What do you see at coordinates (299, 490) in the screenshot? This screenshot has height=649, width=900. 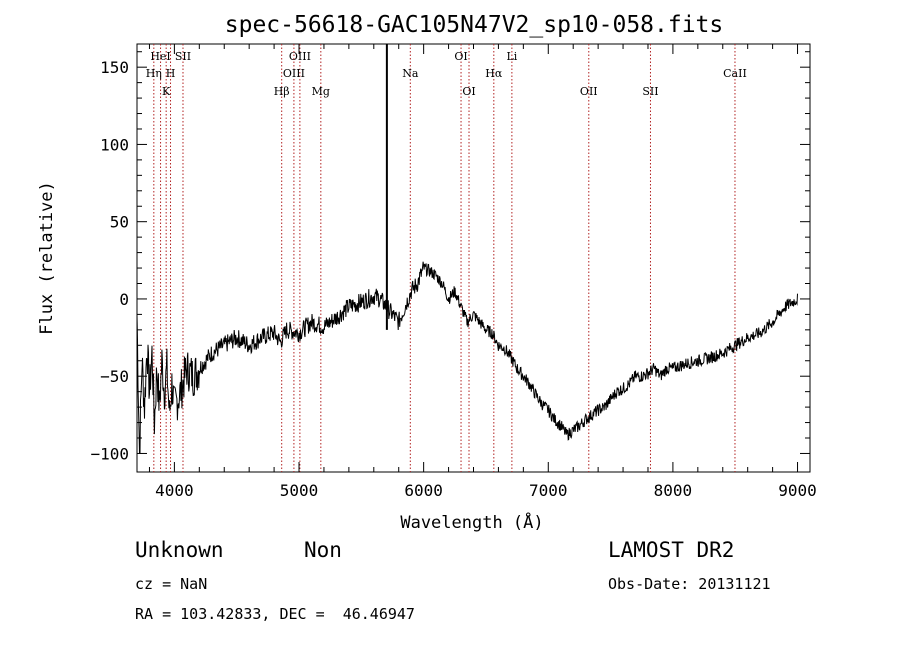 I see `x-tick-label: 5000` at bounding box center [299, 490].